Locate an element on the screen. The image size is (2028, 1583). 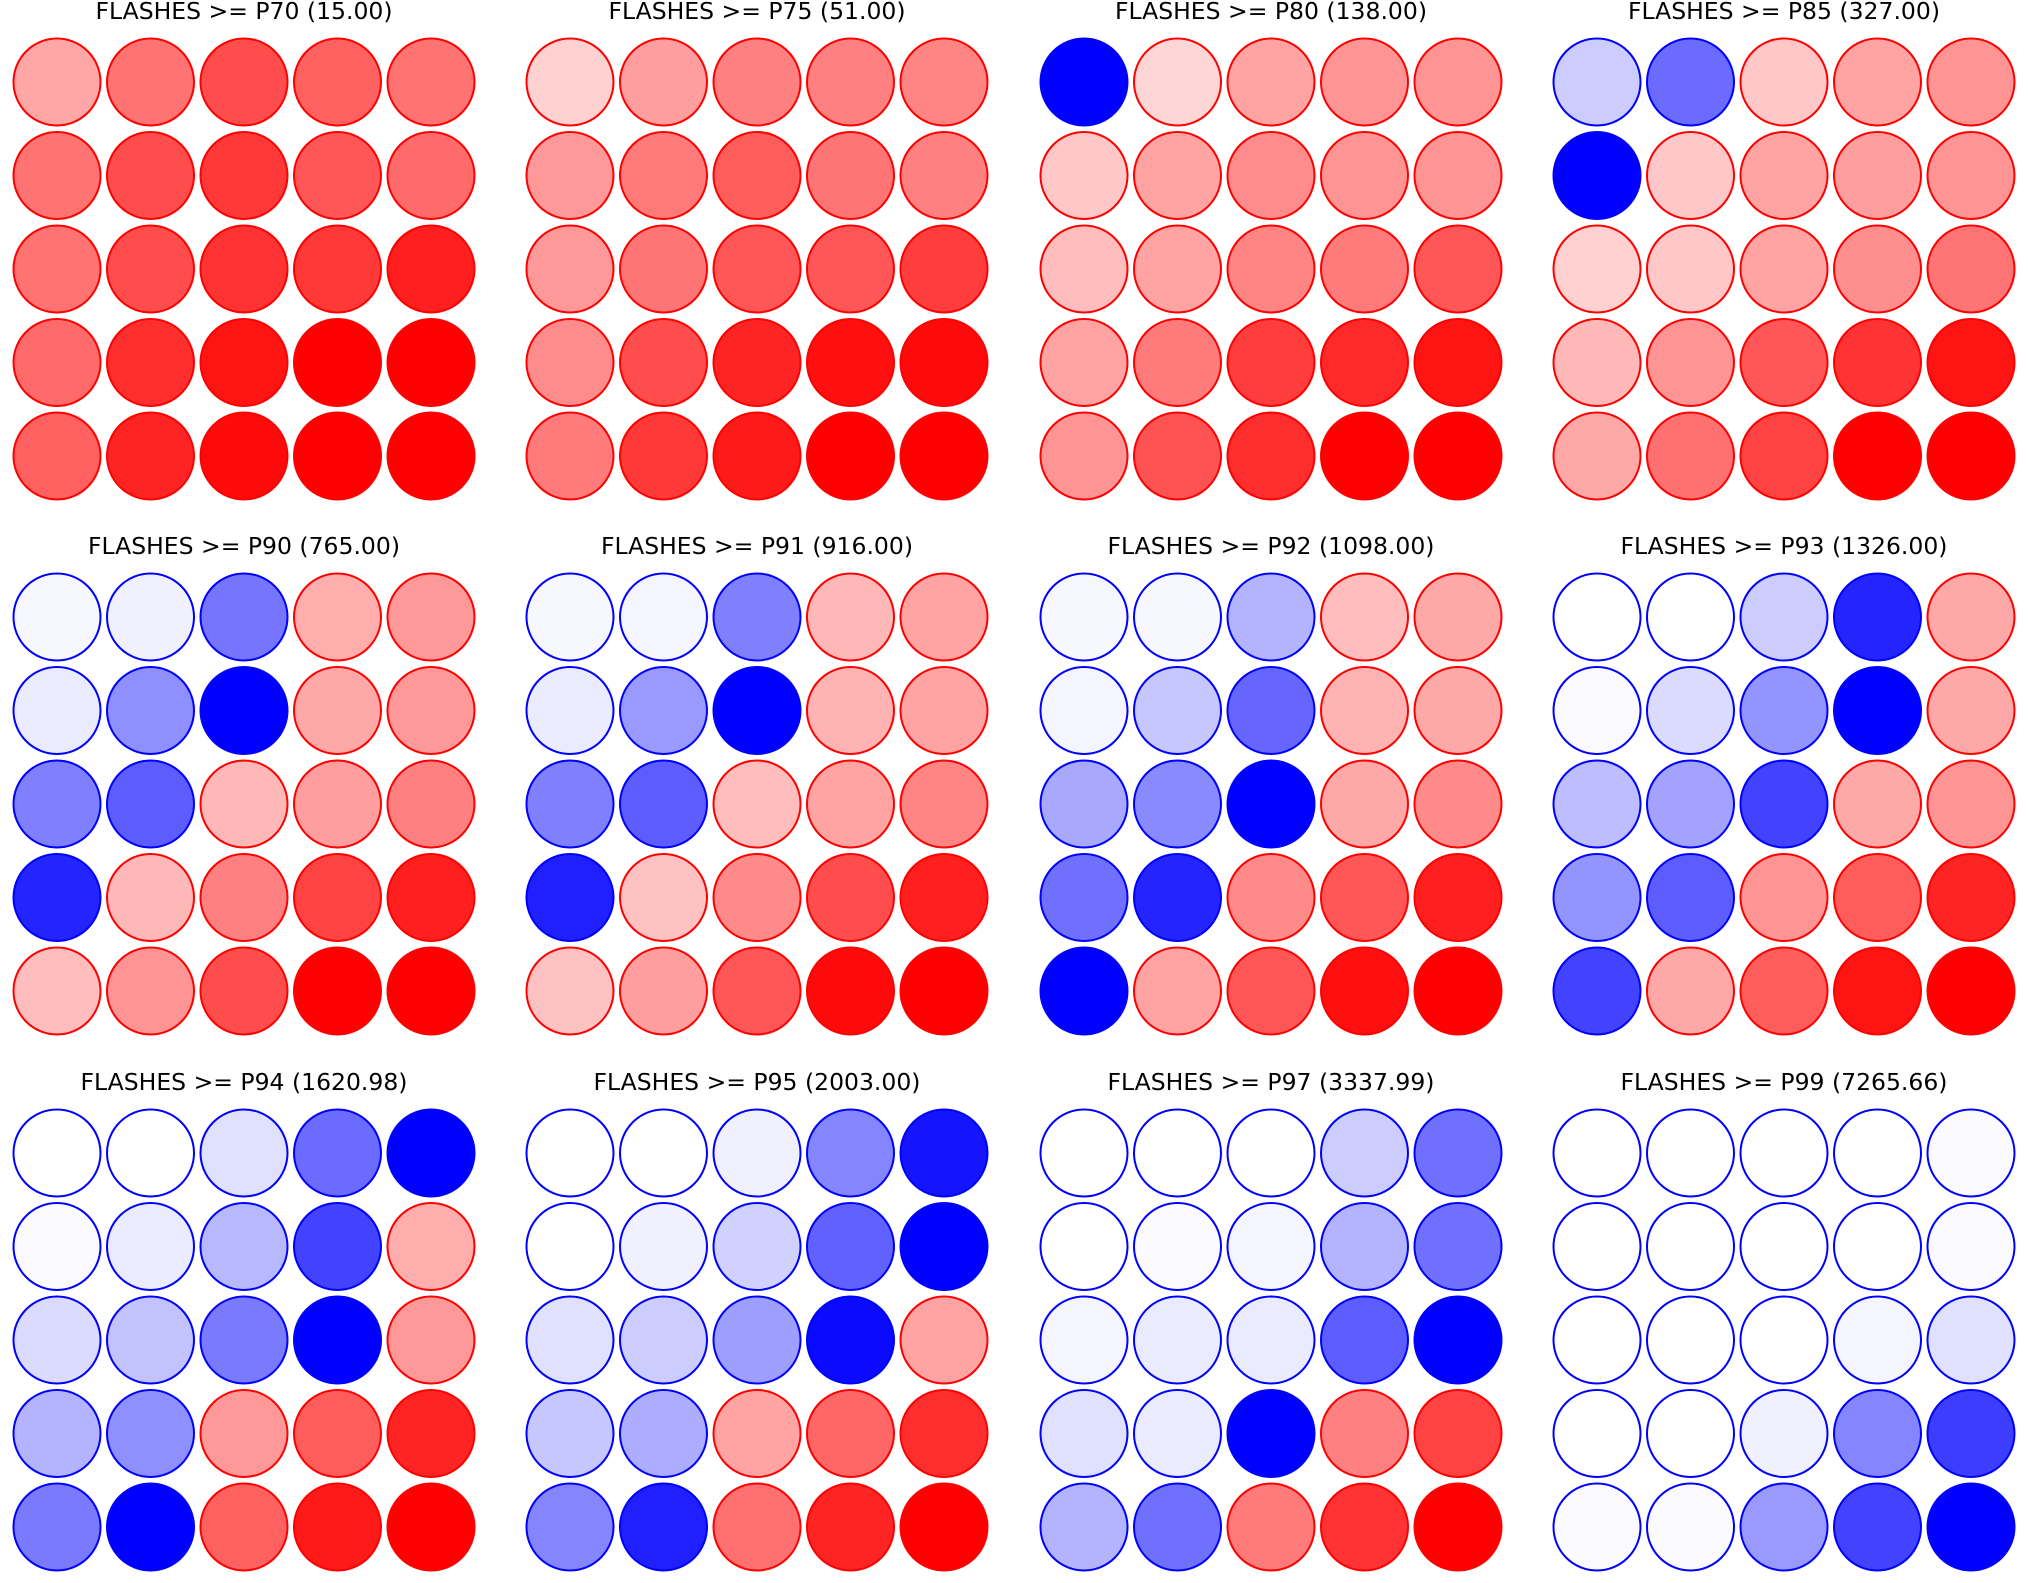
panel-title: FLASHES >= P70 (15.00) is located at coordinates (243, 12).